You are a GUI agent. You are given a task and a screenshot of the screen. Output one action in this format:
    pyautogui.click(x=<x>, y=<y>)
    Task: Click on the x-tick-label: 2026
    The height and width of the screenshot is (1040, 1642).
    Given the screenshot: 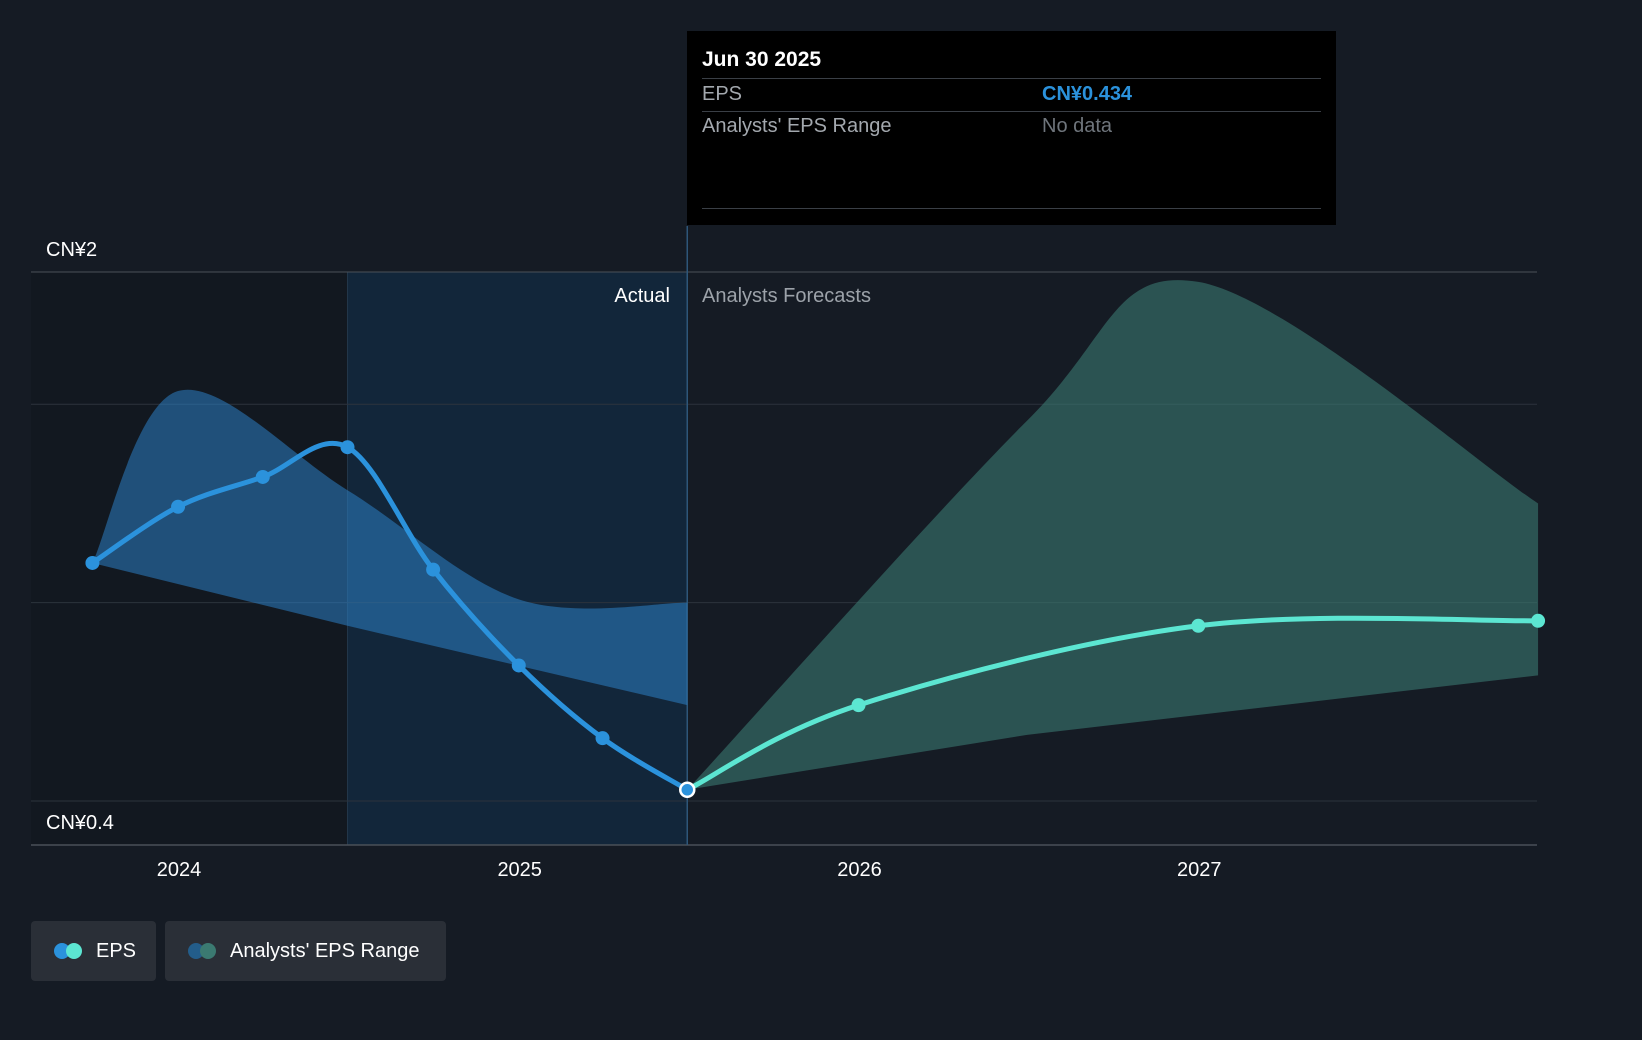 What is the action you would take?
    pyautogui.click(x=859, y=870)
    